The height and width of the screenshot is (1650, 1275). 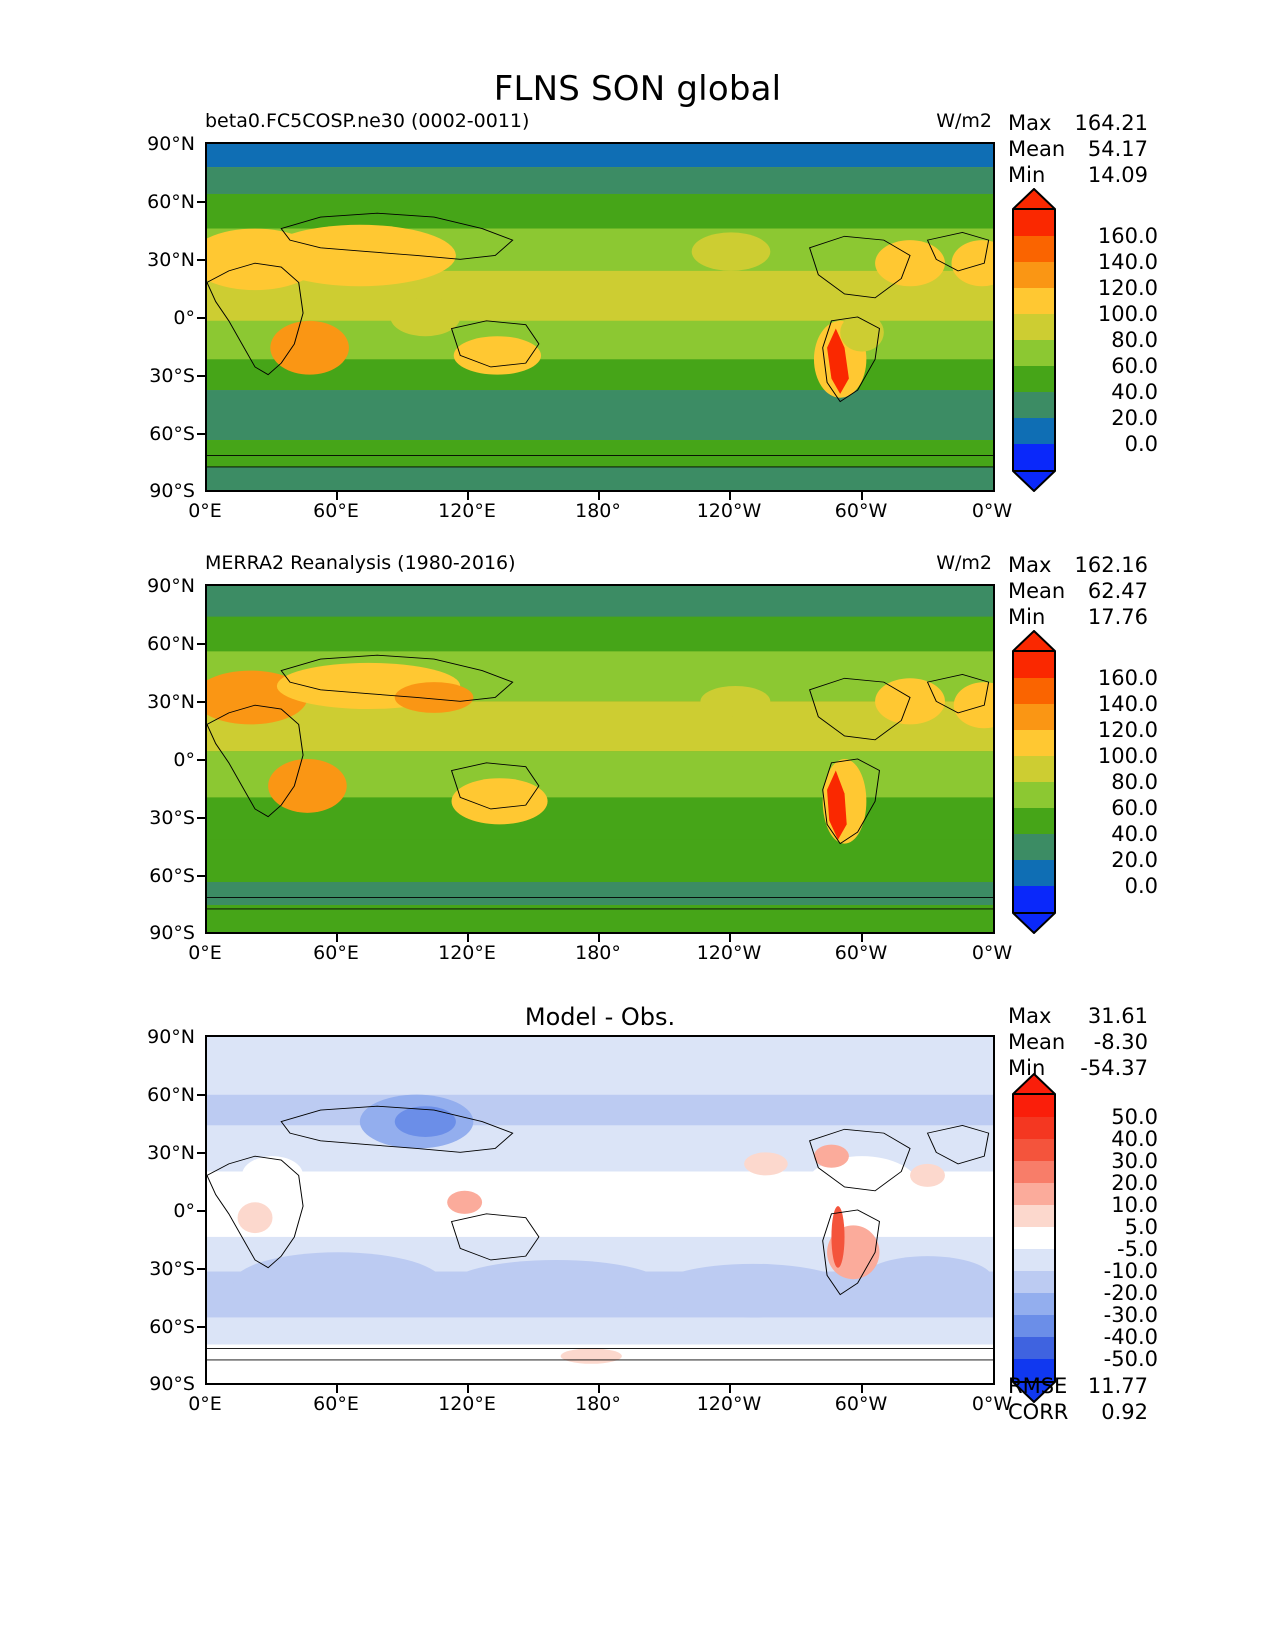 What do you see at coordinates (1134, 1205) in the screenshot?
I see `colorbar-tick-label: 10.0` at bounding box center [1134, 1205].